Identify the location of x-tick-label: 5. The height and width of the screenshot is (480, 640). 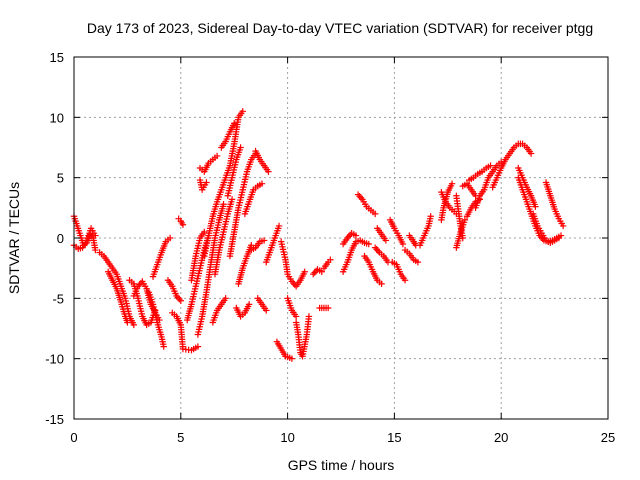
(180, 437).